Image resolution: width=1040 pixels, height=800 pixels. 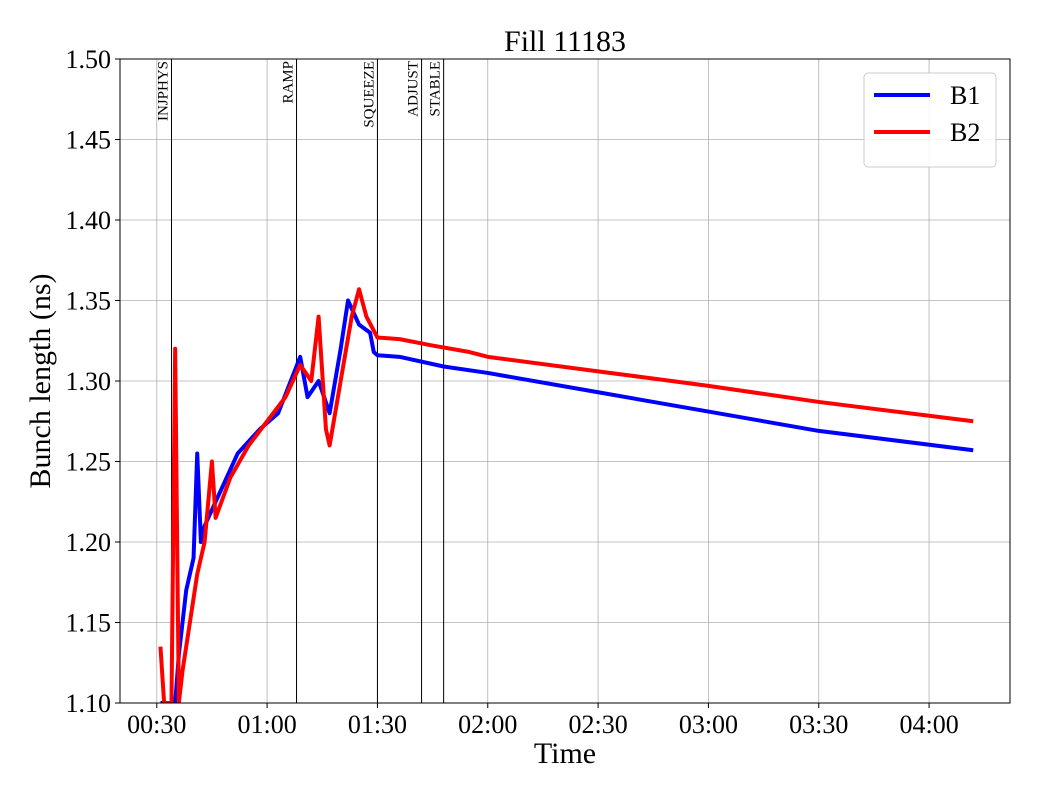 What do you see at coordinates (377, 724) in the screenshot?
I see `x-tick-label: 01:30` at bounding box center [377, 724].